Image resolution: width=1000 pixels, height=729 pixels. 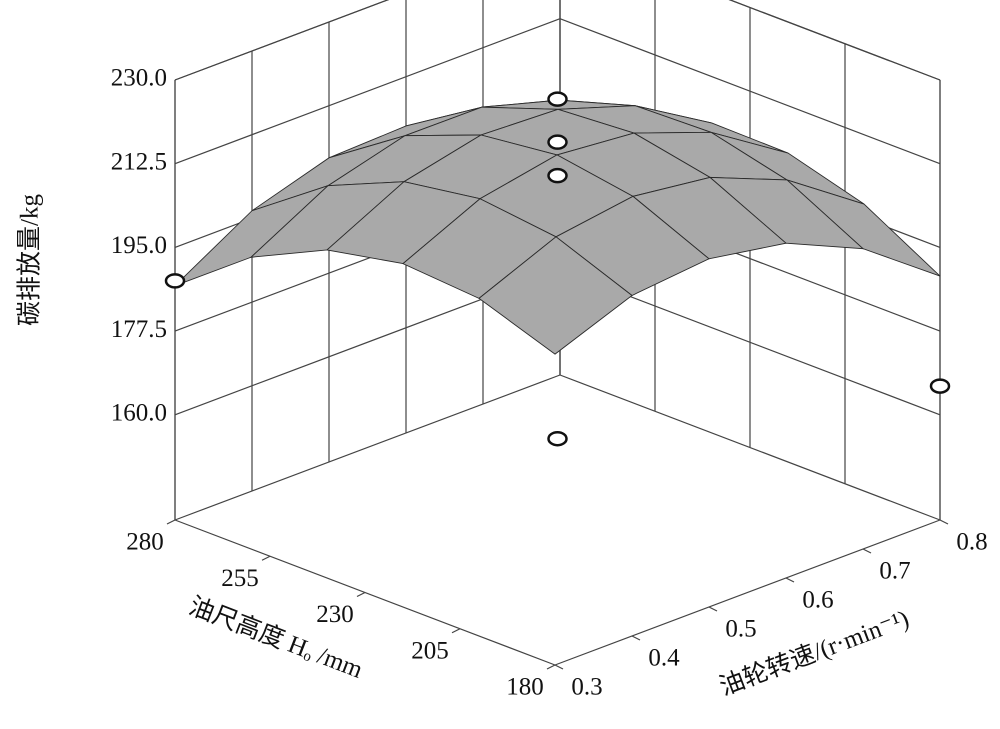 I want to click on y-tick-label: 0.7, so click(x=894, y=571).